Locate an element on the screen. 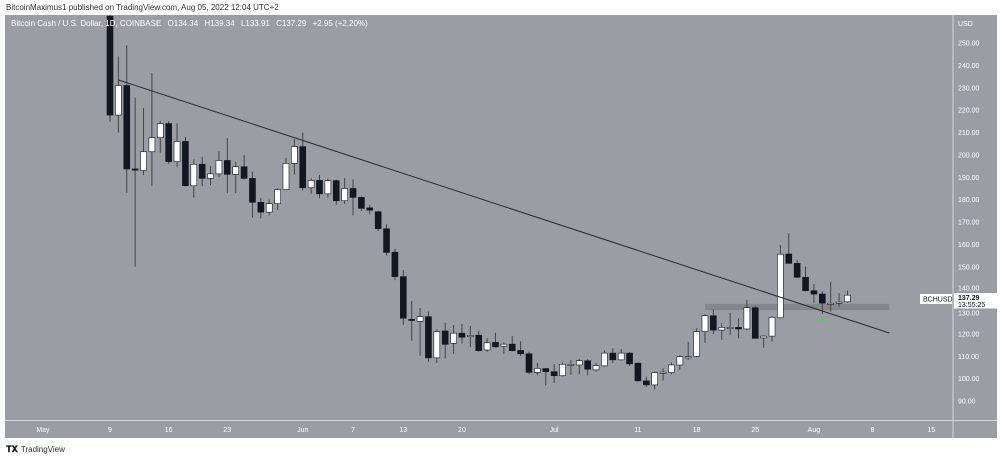  price-tick-label: 90.00 is located at coordinates (967, 402).